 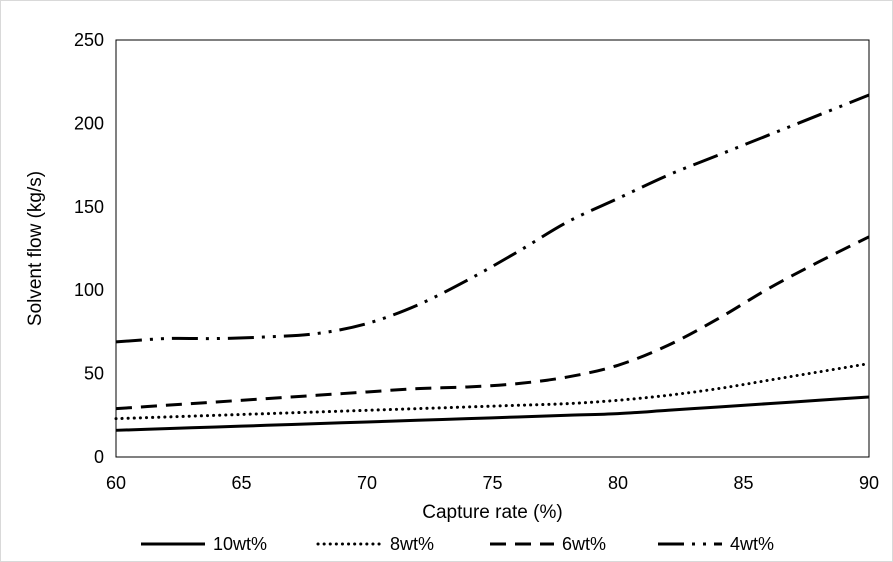 What do you see at coordinates (752, 544) in the screenshot?
I see `legend-label: 4wt%` at bounding box center [752, 544].